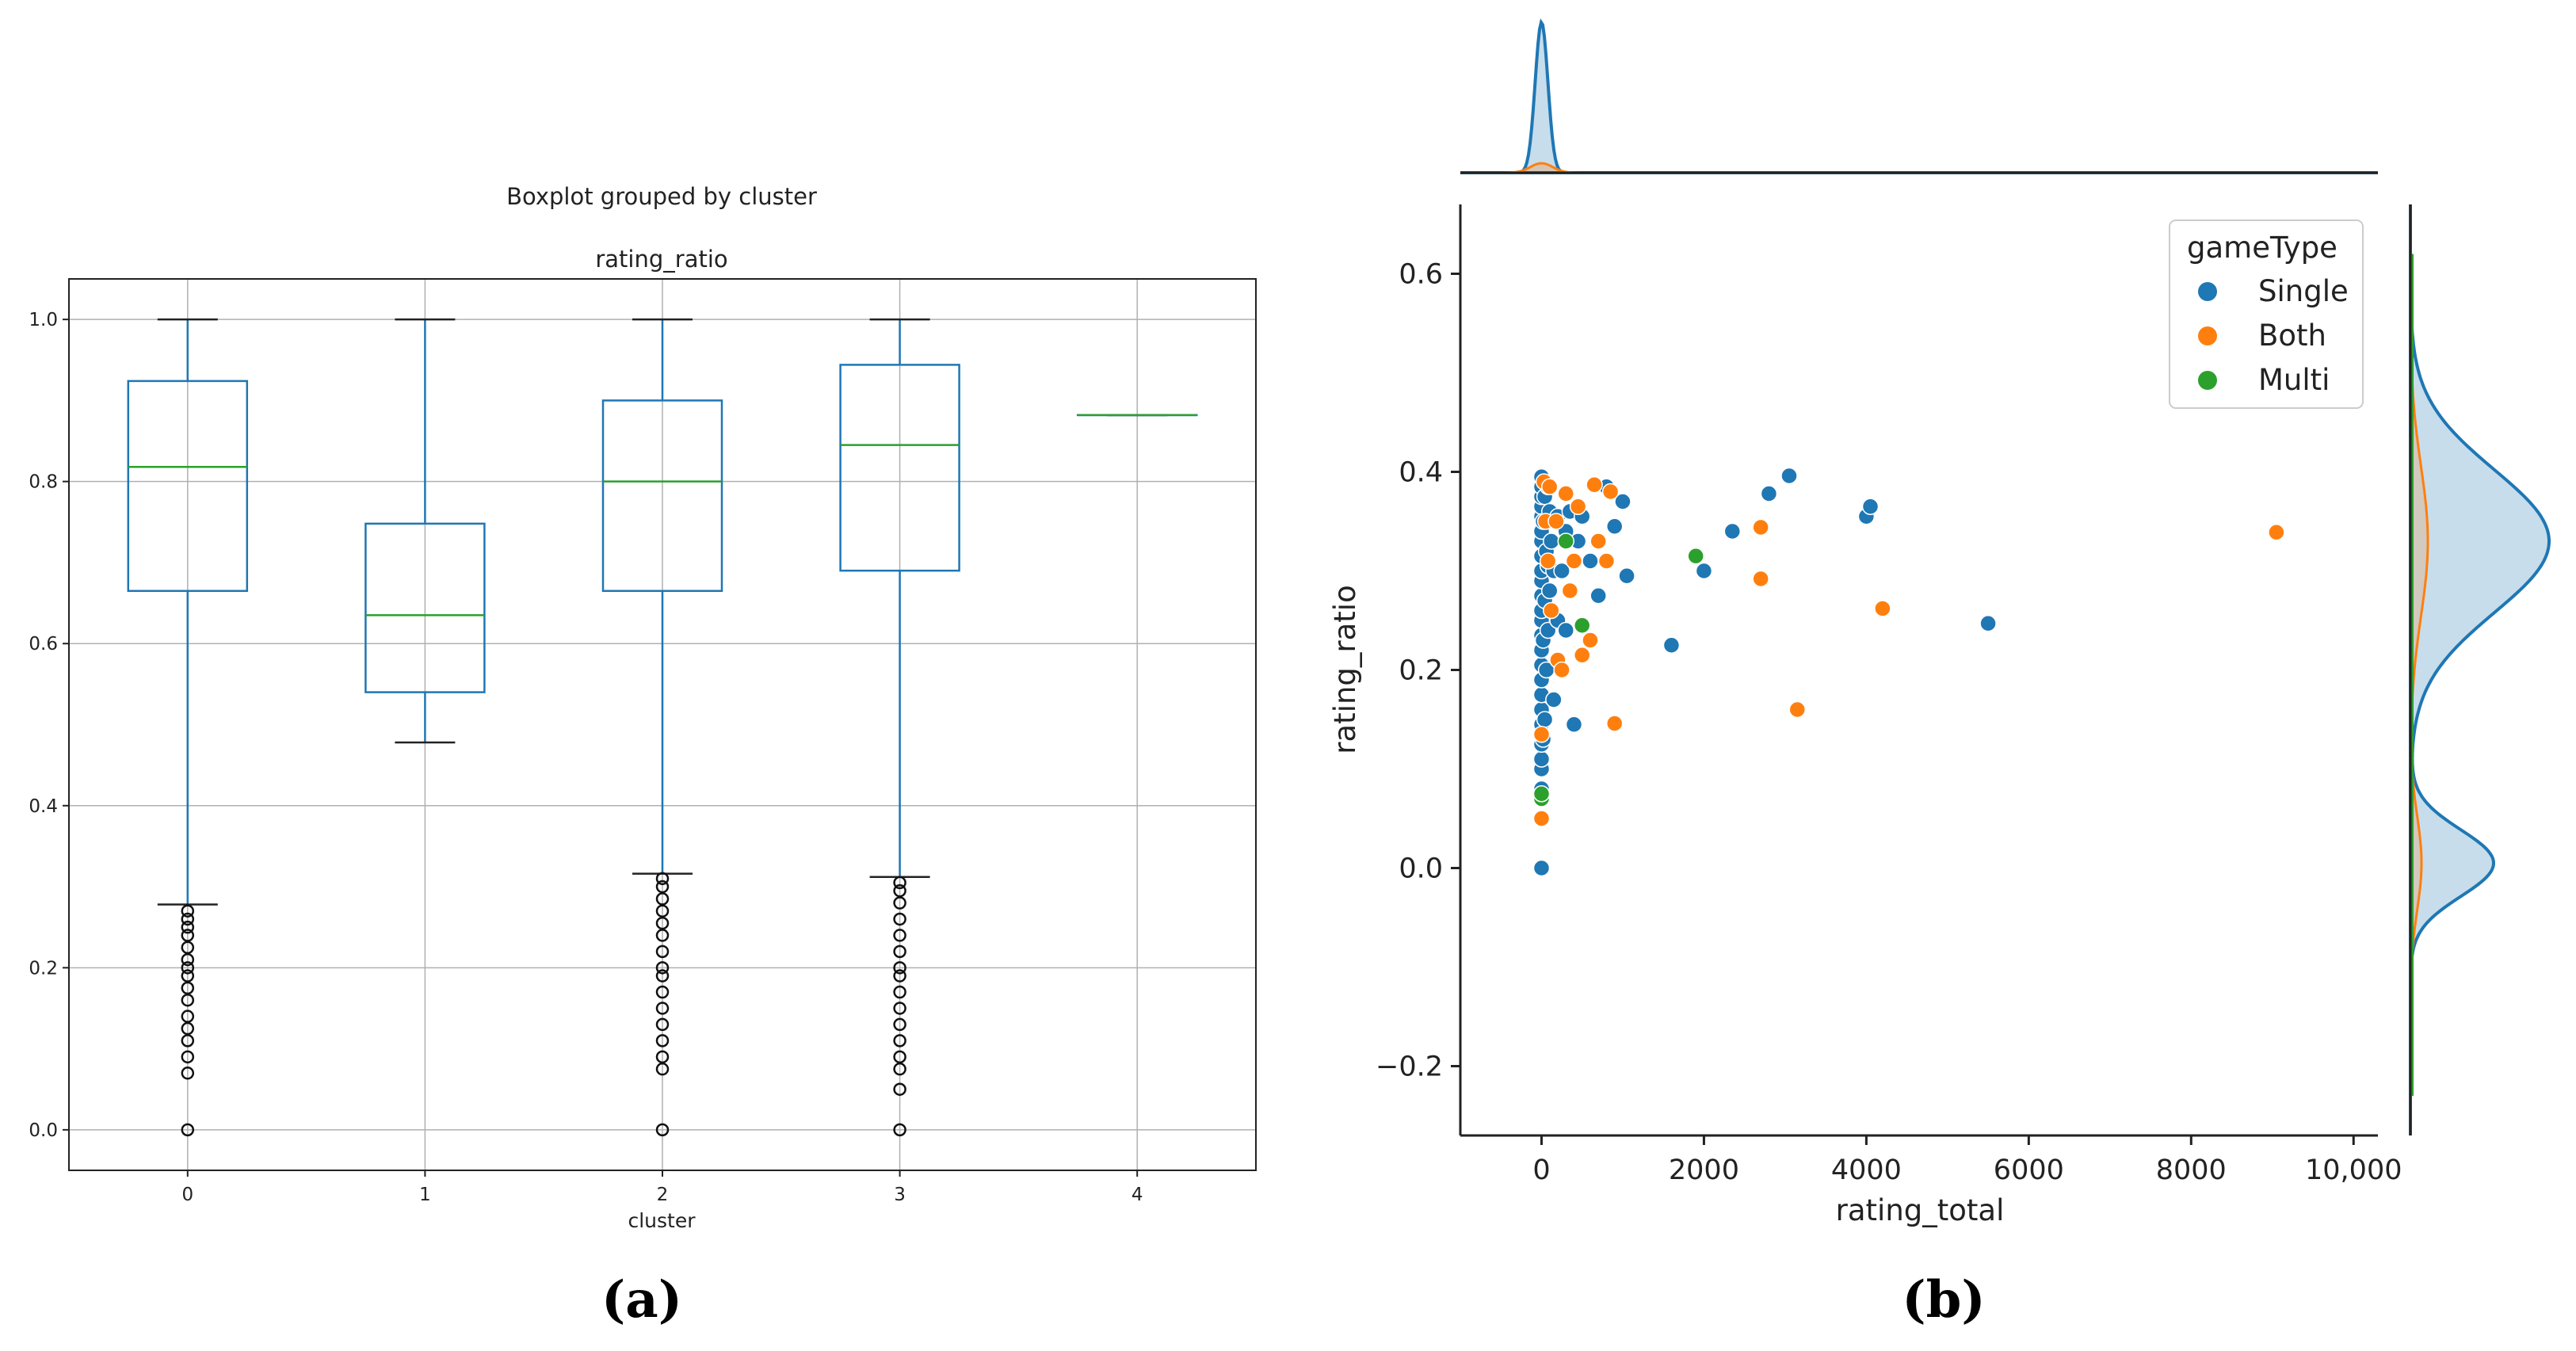  What do you see at coordinates (43, 320) in the screenshot?
I see `y-tick-label: 1.0` at bounding box center [43, 320].